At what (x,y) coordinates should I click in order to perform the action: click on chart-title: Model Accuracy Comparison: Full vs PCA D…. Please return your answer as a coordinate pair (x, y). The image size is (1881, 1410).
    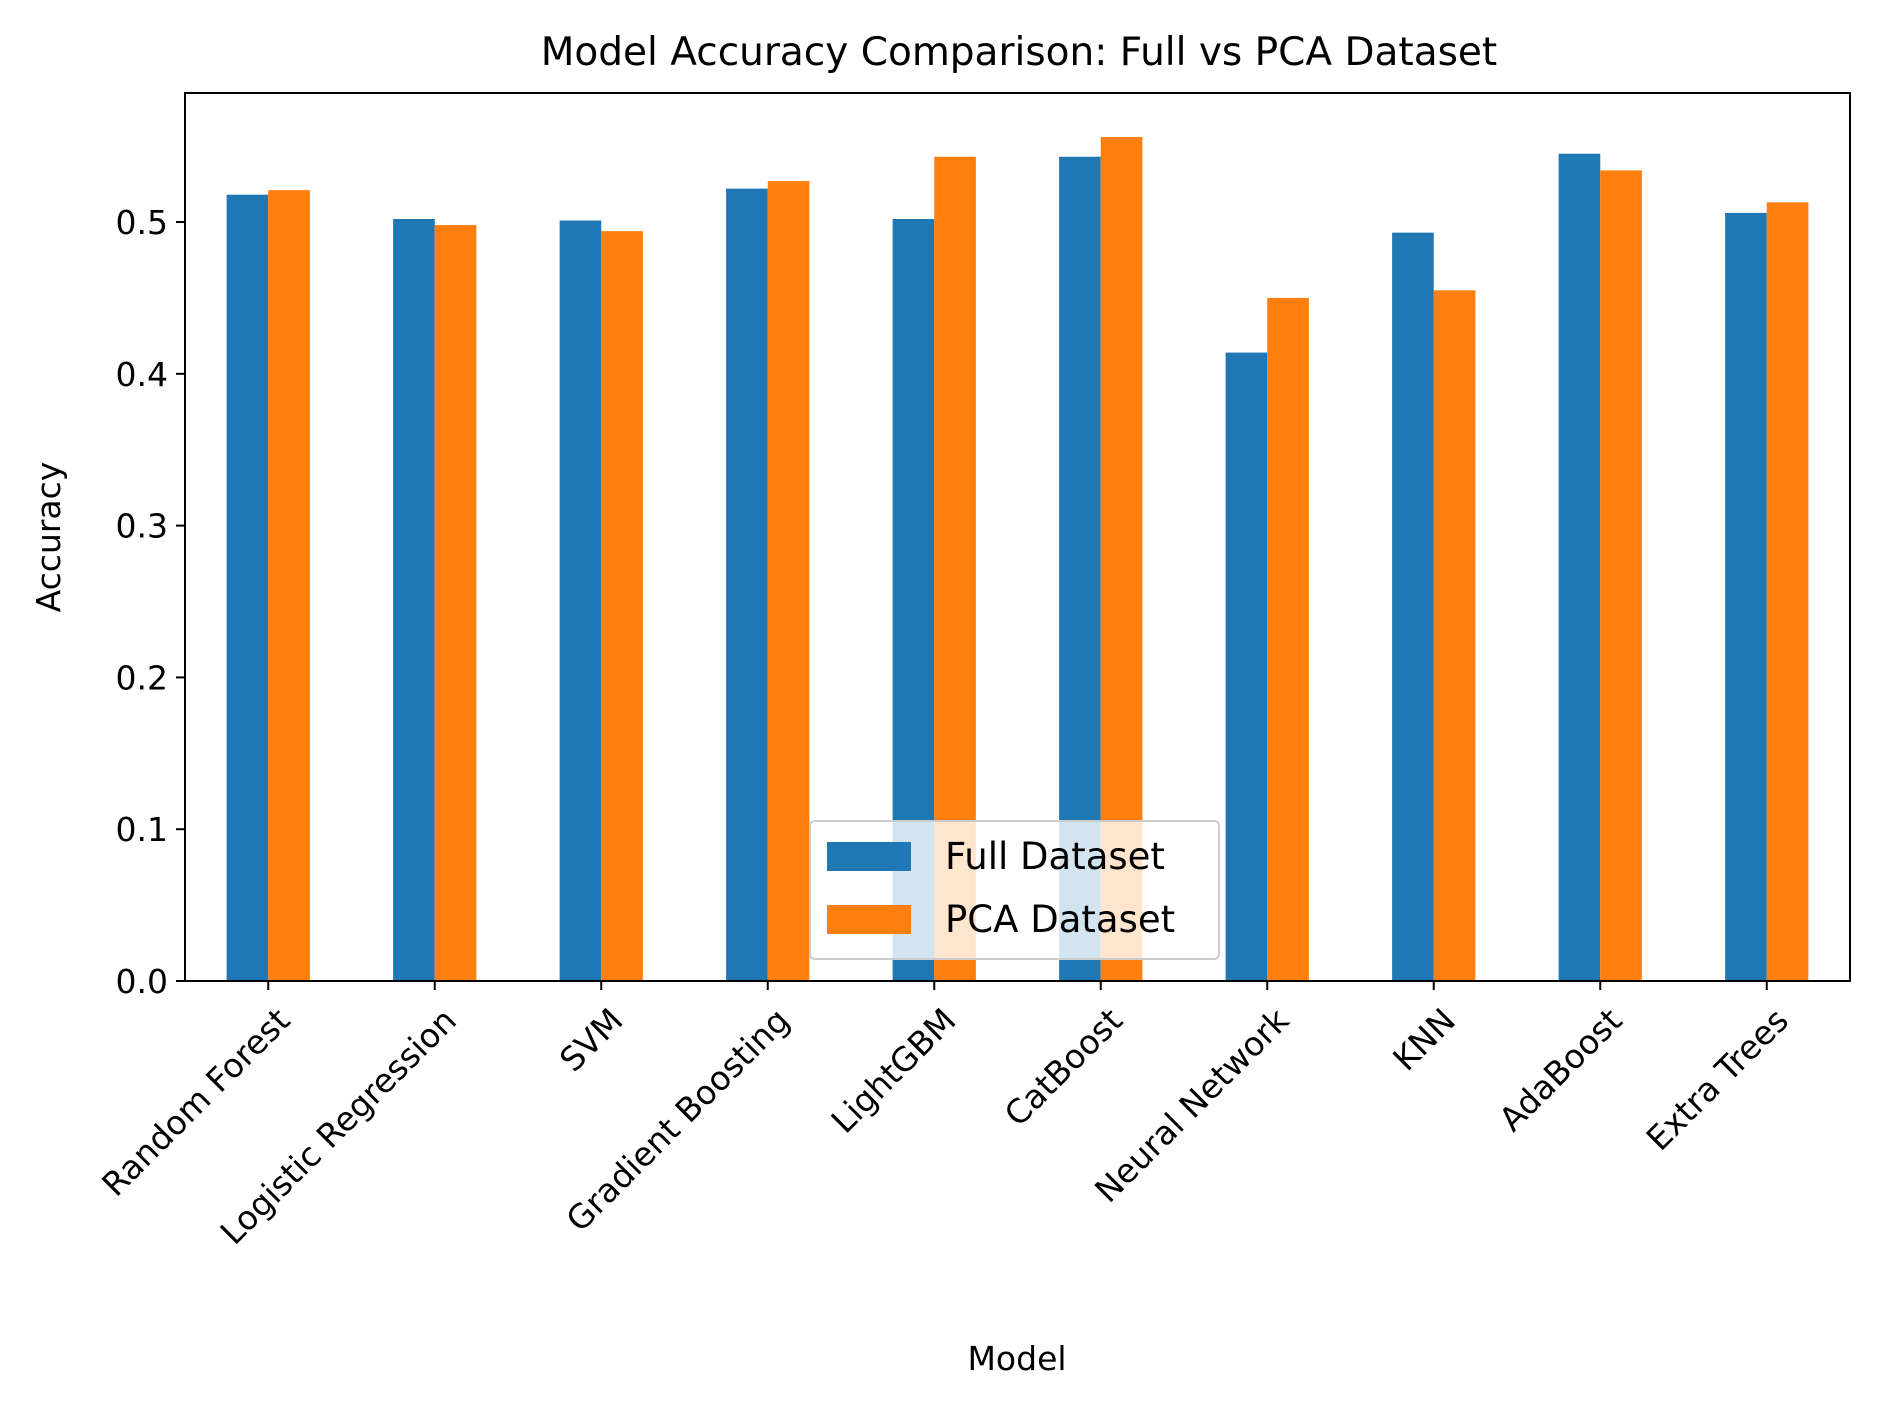
    Looking at the image, I should click on (1019, 52).